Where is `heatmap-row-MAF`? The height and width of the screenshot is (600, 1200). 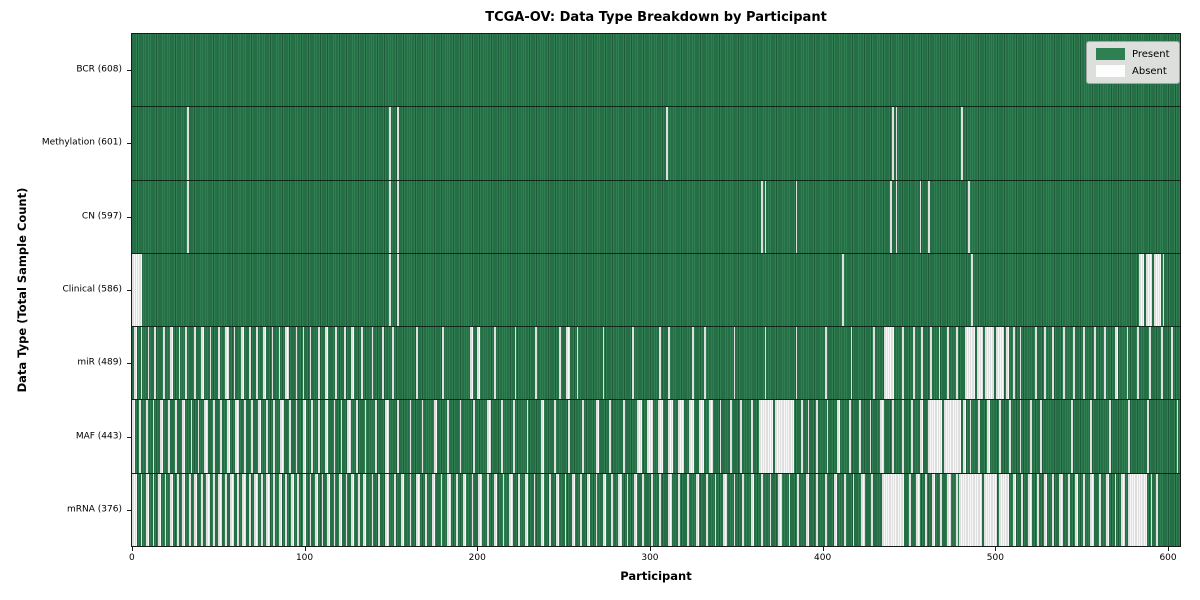 heatmap-row-MAF is located at coordinates (656, 436).